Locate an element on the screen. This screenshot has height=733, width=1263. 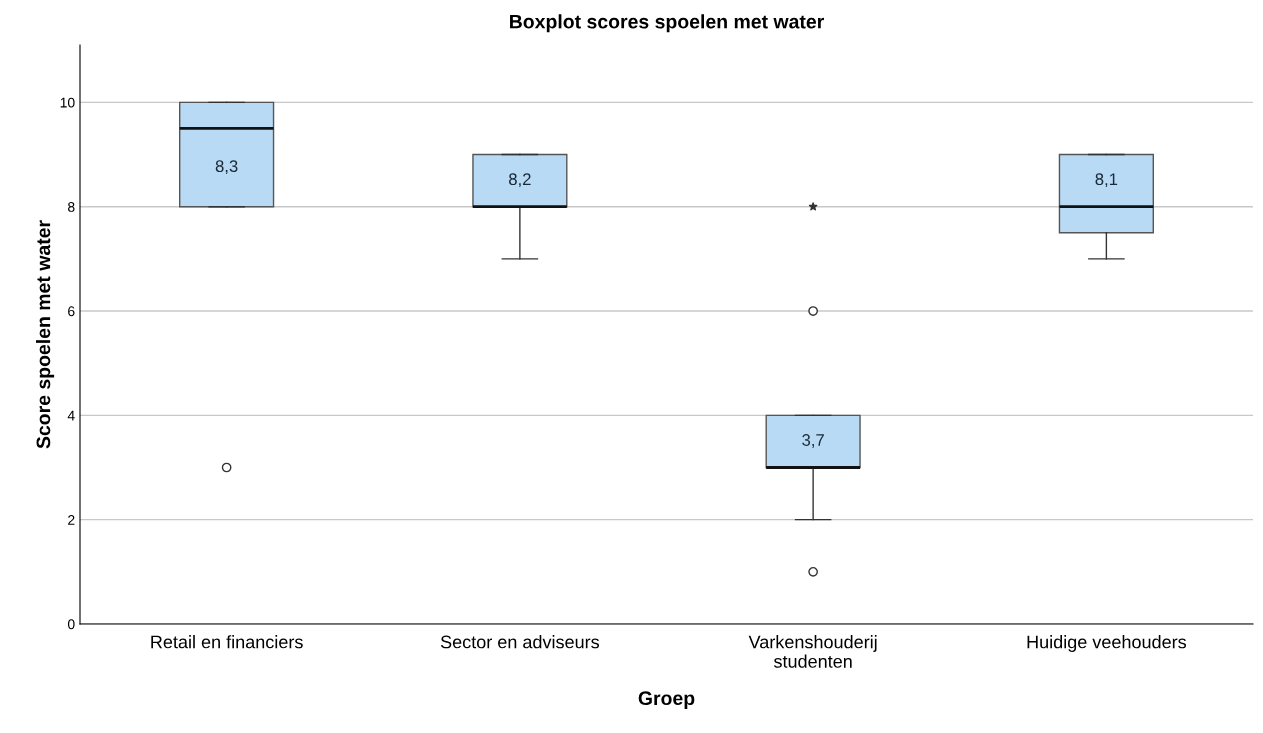
x-tick-label: Varkenshouderij studenten is located at coordinates (812, 651).